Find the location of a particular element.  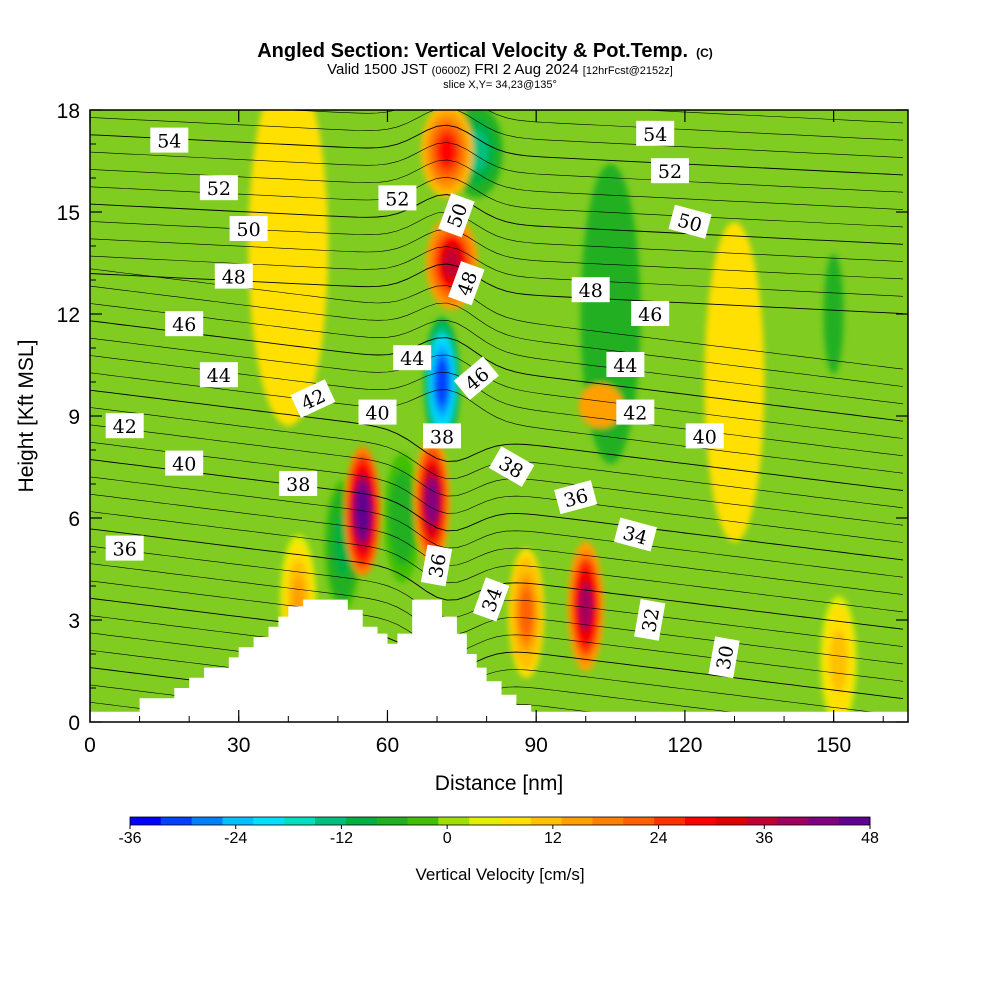

contour-label: 46 is located at coordinates (650, 313).